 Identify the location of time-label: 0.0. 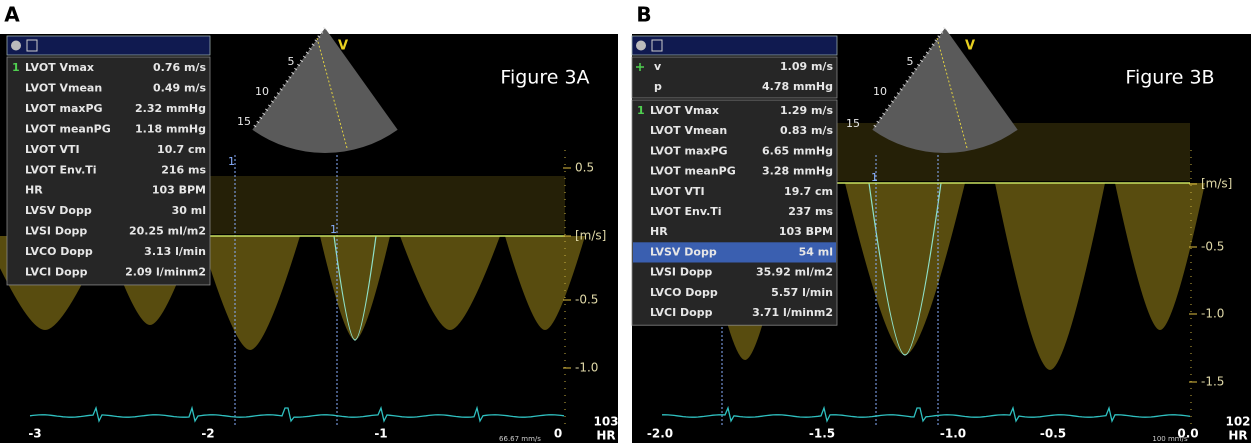
(1187, 434).